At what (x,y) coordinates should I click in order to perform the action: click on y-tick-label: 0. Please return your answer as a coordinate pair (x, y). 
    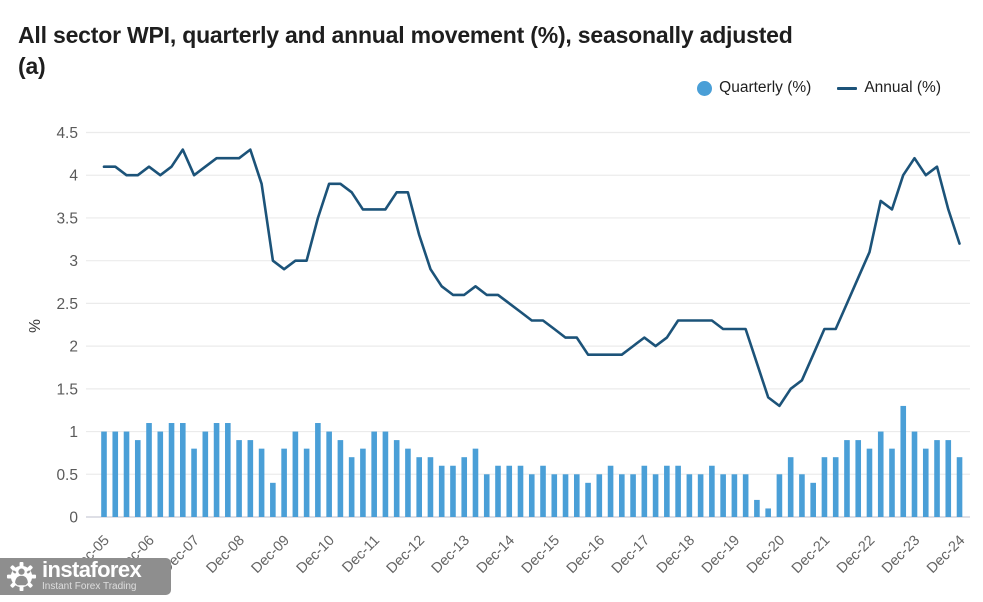
    Looking at the image, I should click on (73, 518).